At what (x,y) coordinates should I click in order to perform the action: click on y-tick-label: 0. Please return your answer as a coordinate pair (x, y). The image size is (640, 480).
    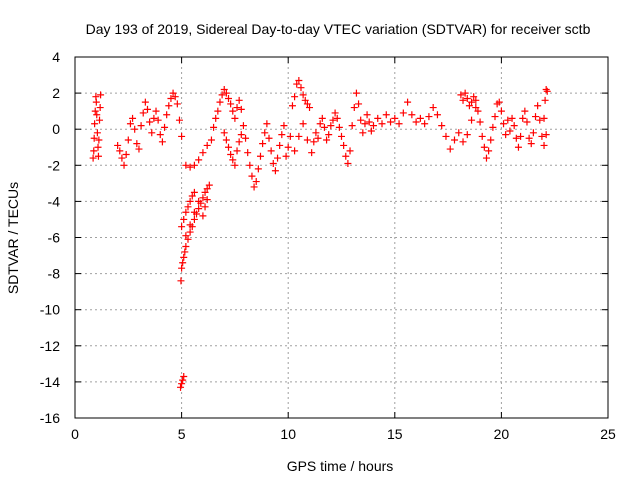
    Looking at the image, I should click on (56, 129).